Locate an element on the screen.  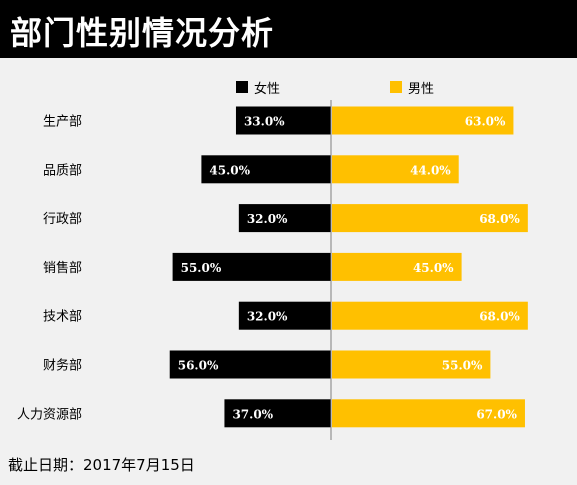
chart-title: 部门性别情况分析 is located at coordinates (142, 33).